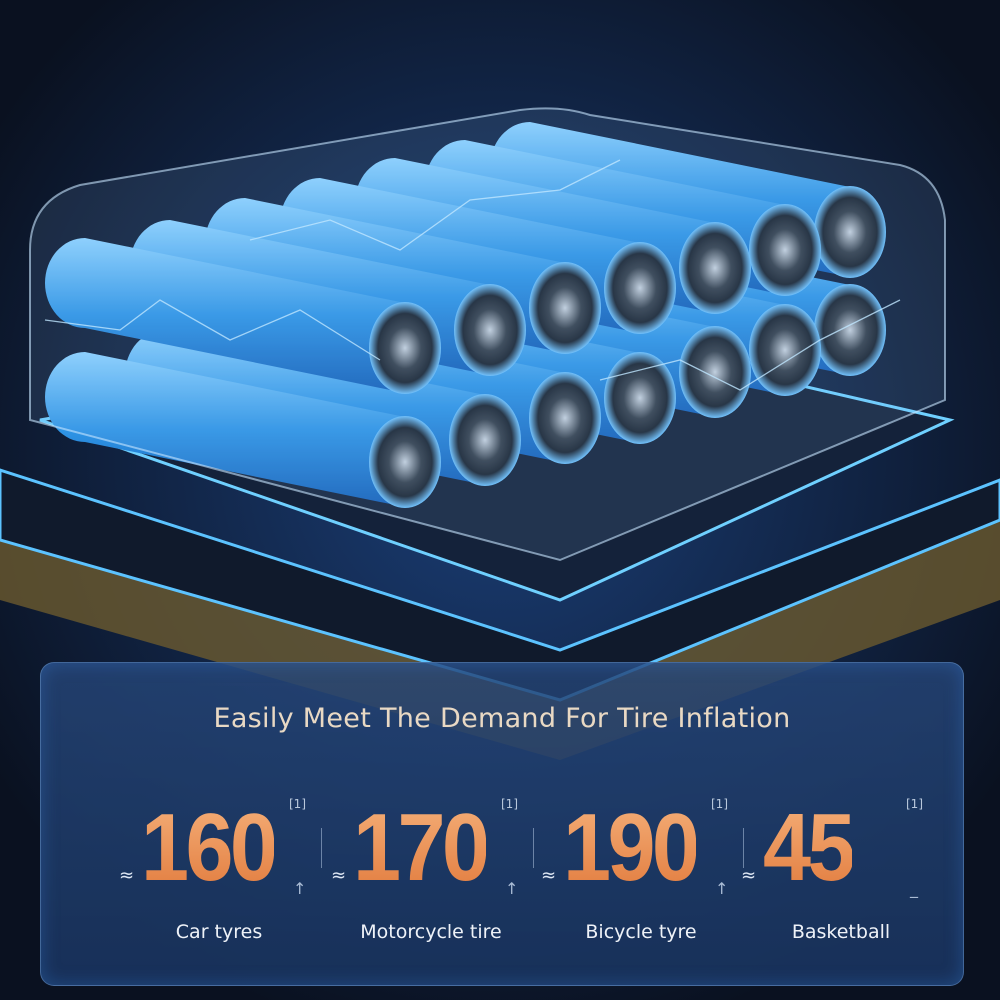 The width and height of the screenshot is (1000, 1000). What do you see at coordinates (641, 932) in the screenshot?
I see `stat-label: Bicycle tyre` at bounding box center [641, 932].